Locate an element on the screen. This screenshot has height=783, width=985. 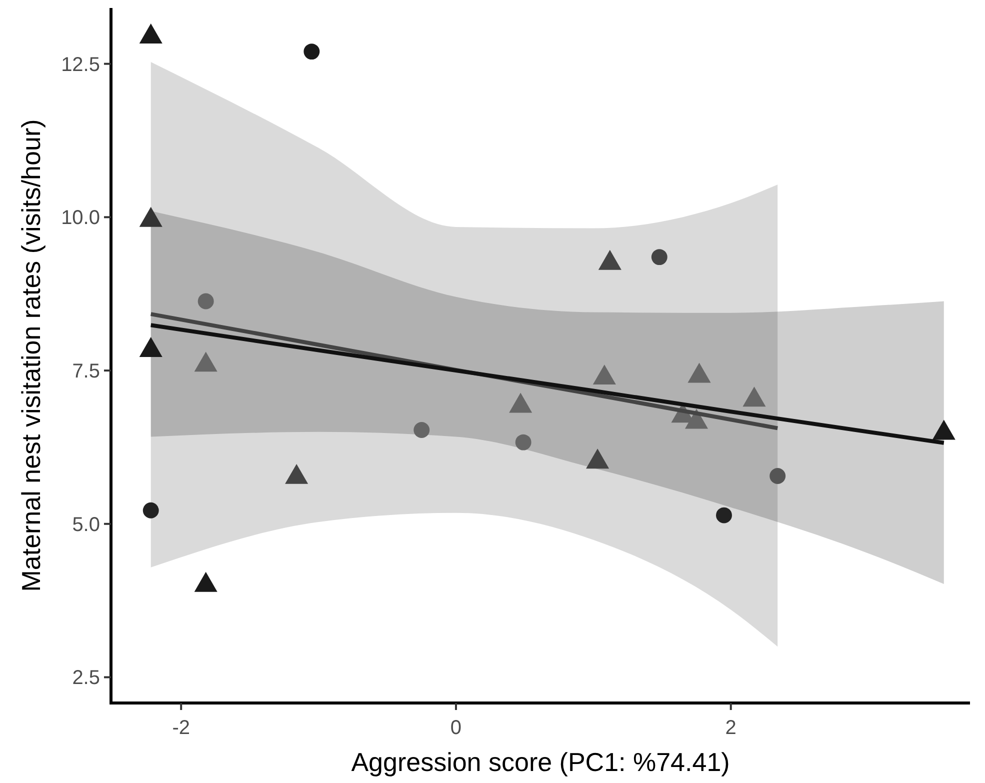
y-tick-label: 2.5 is located at coordinates (86, 678).